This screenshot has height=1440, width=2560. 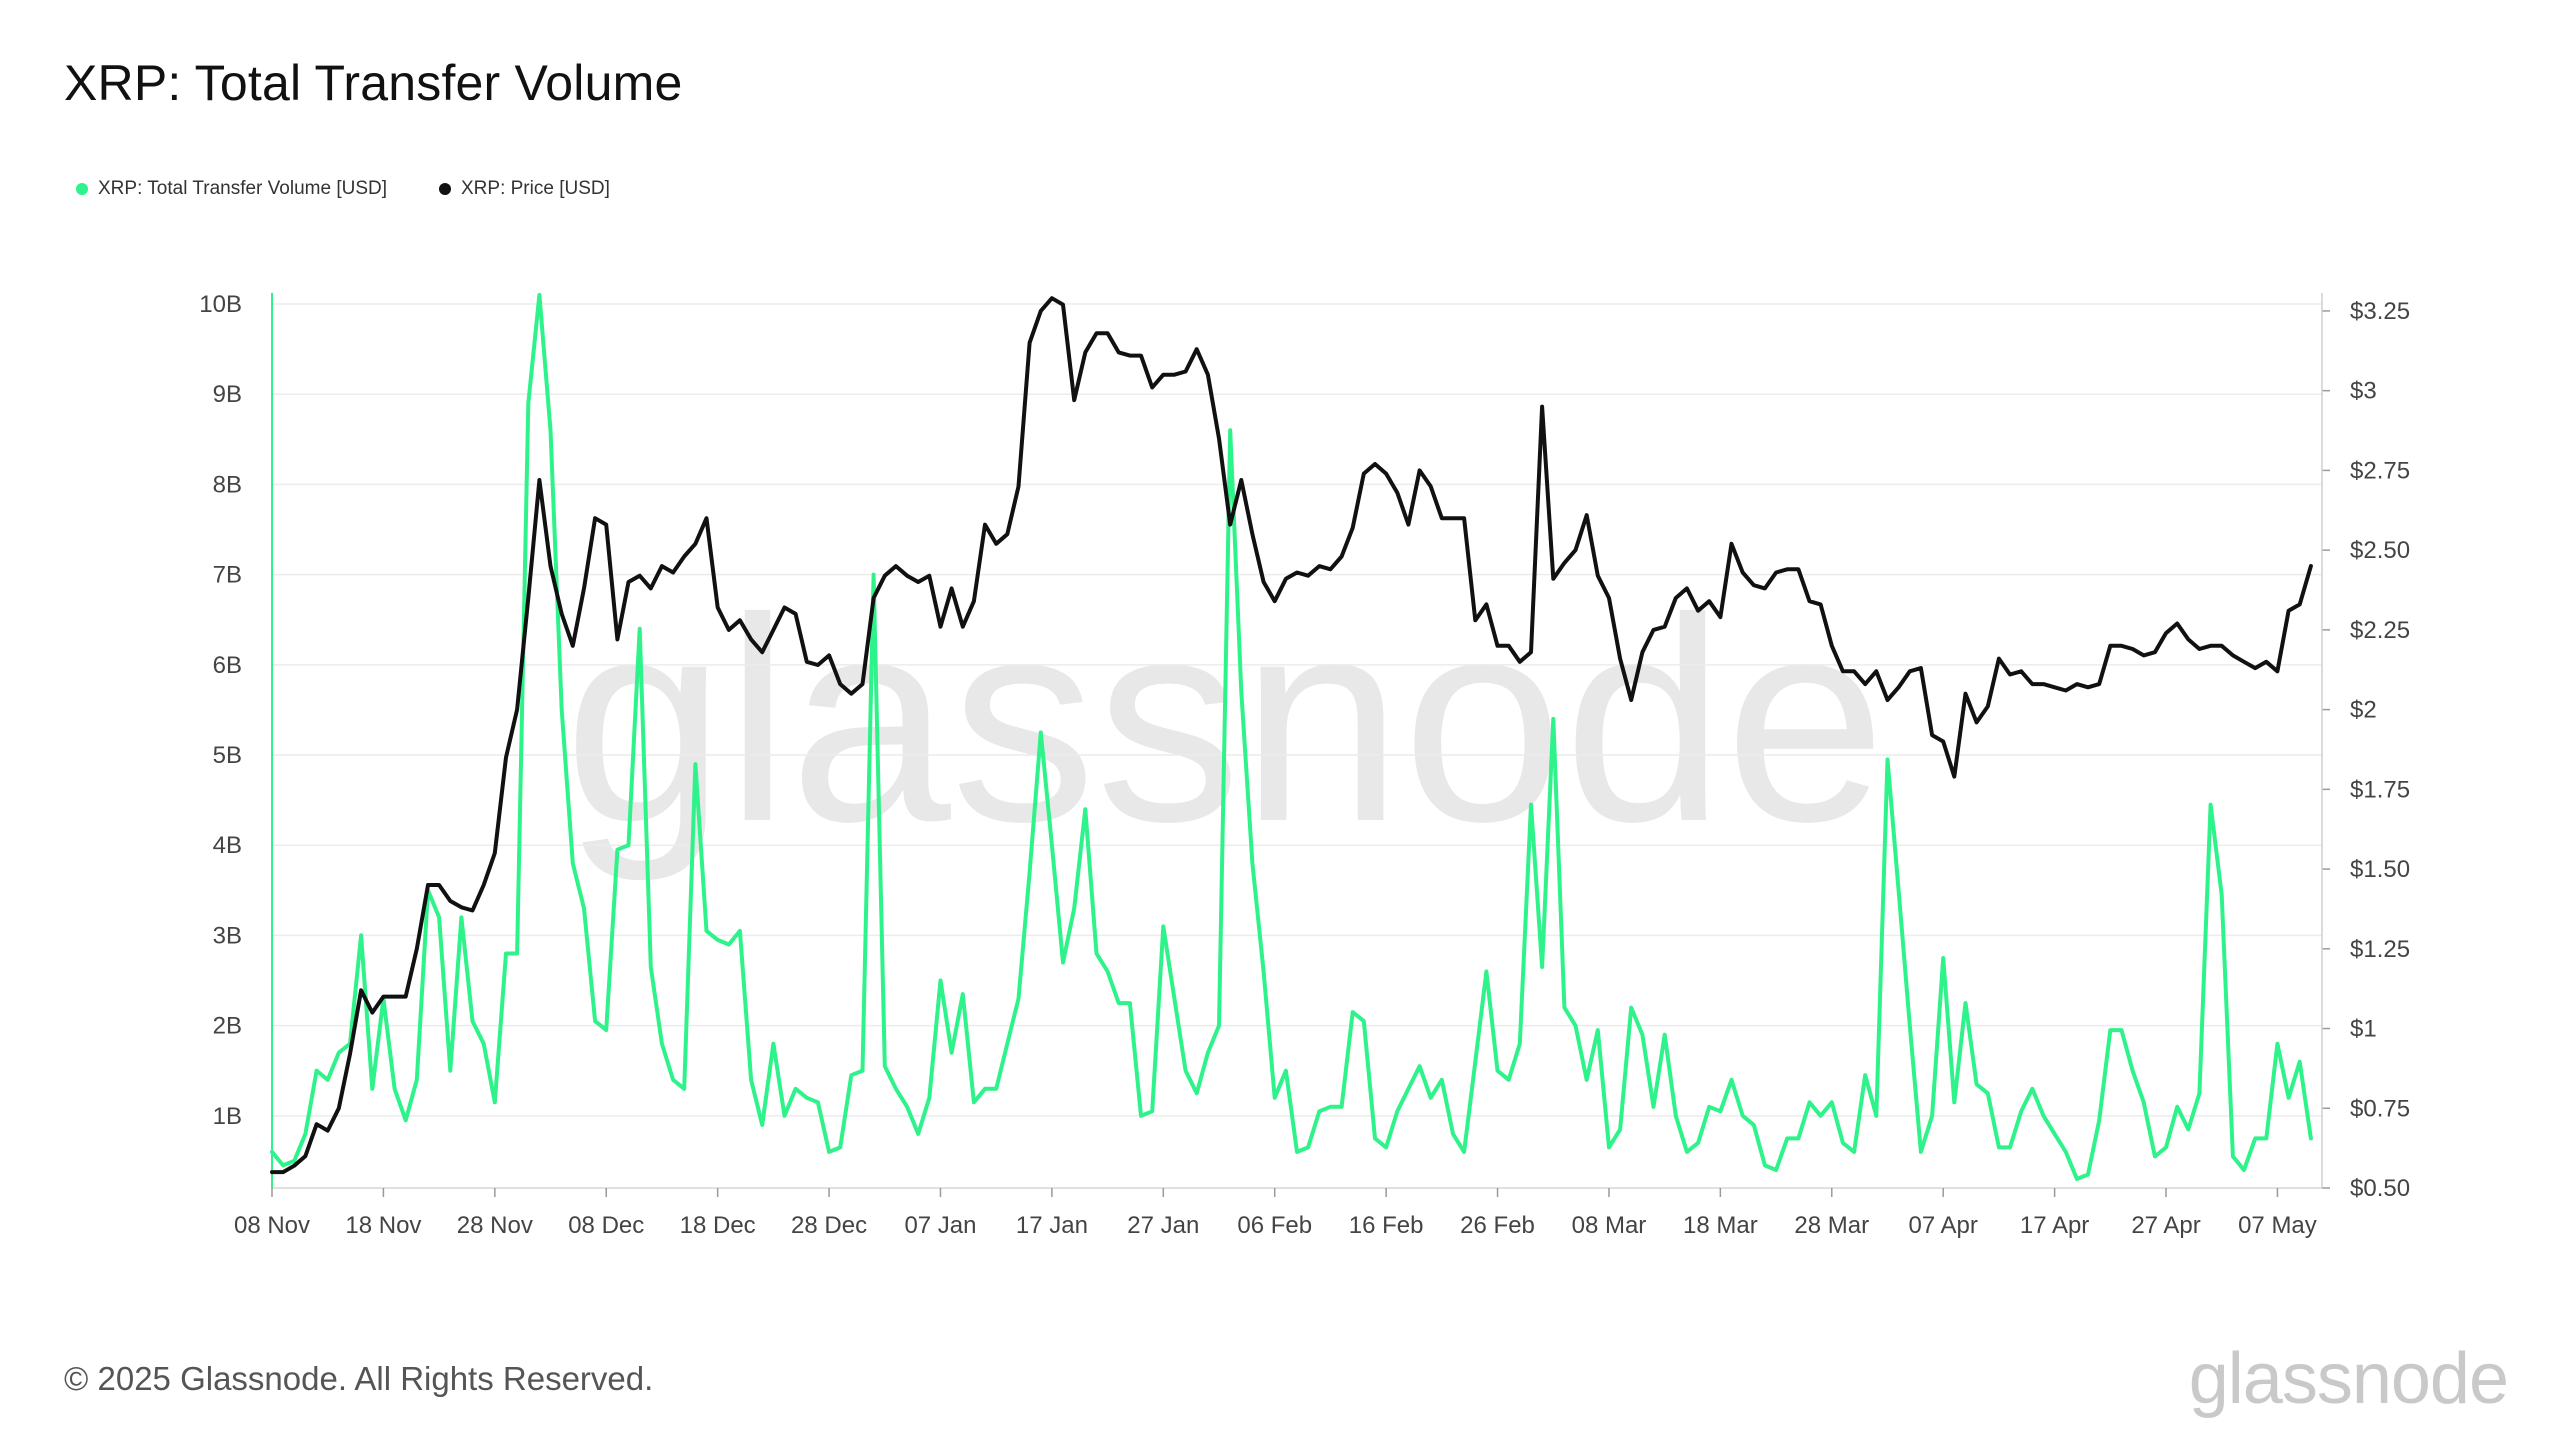 I want to click on y-right-tick-label: $2.25, so click(x=2380, y=630).